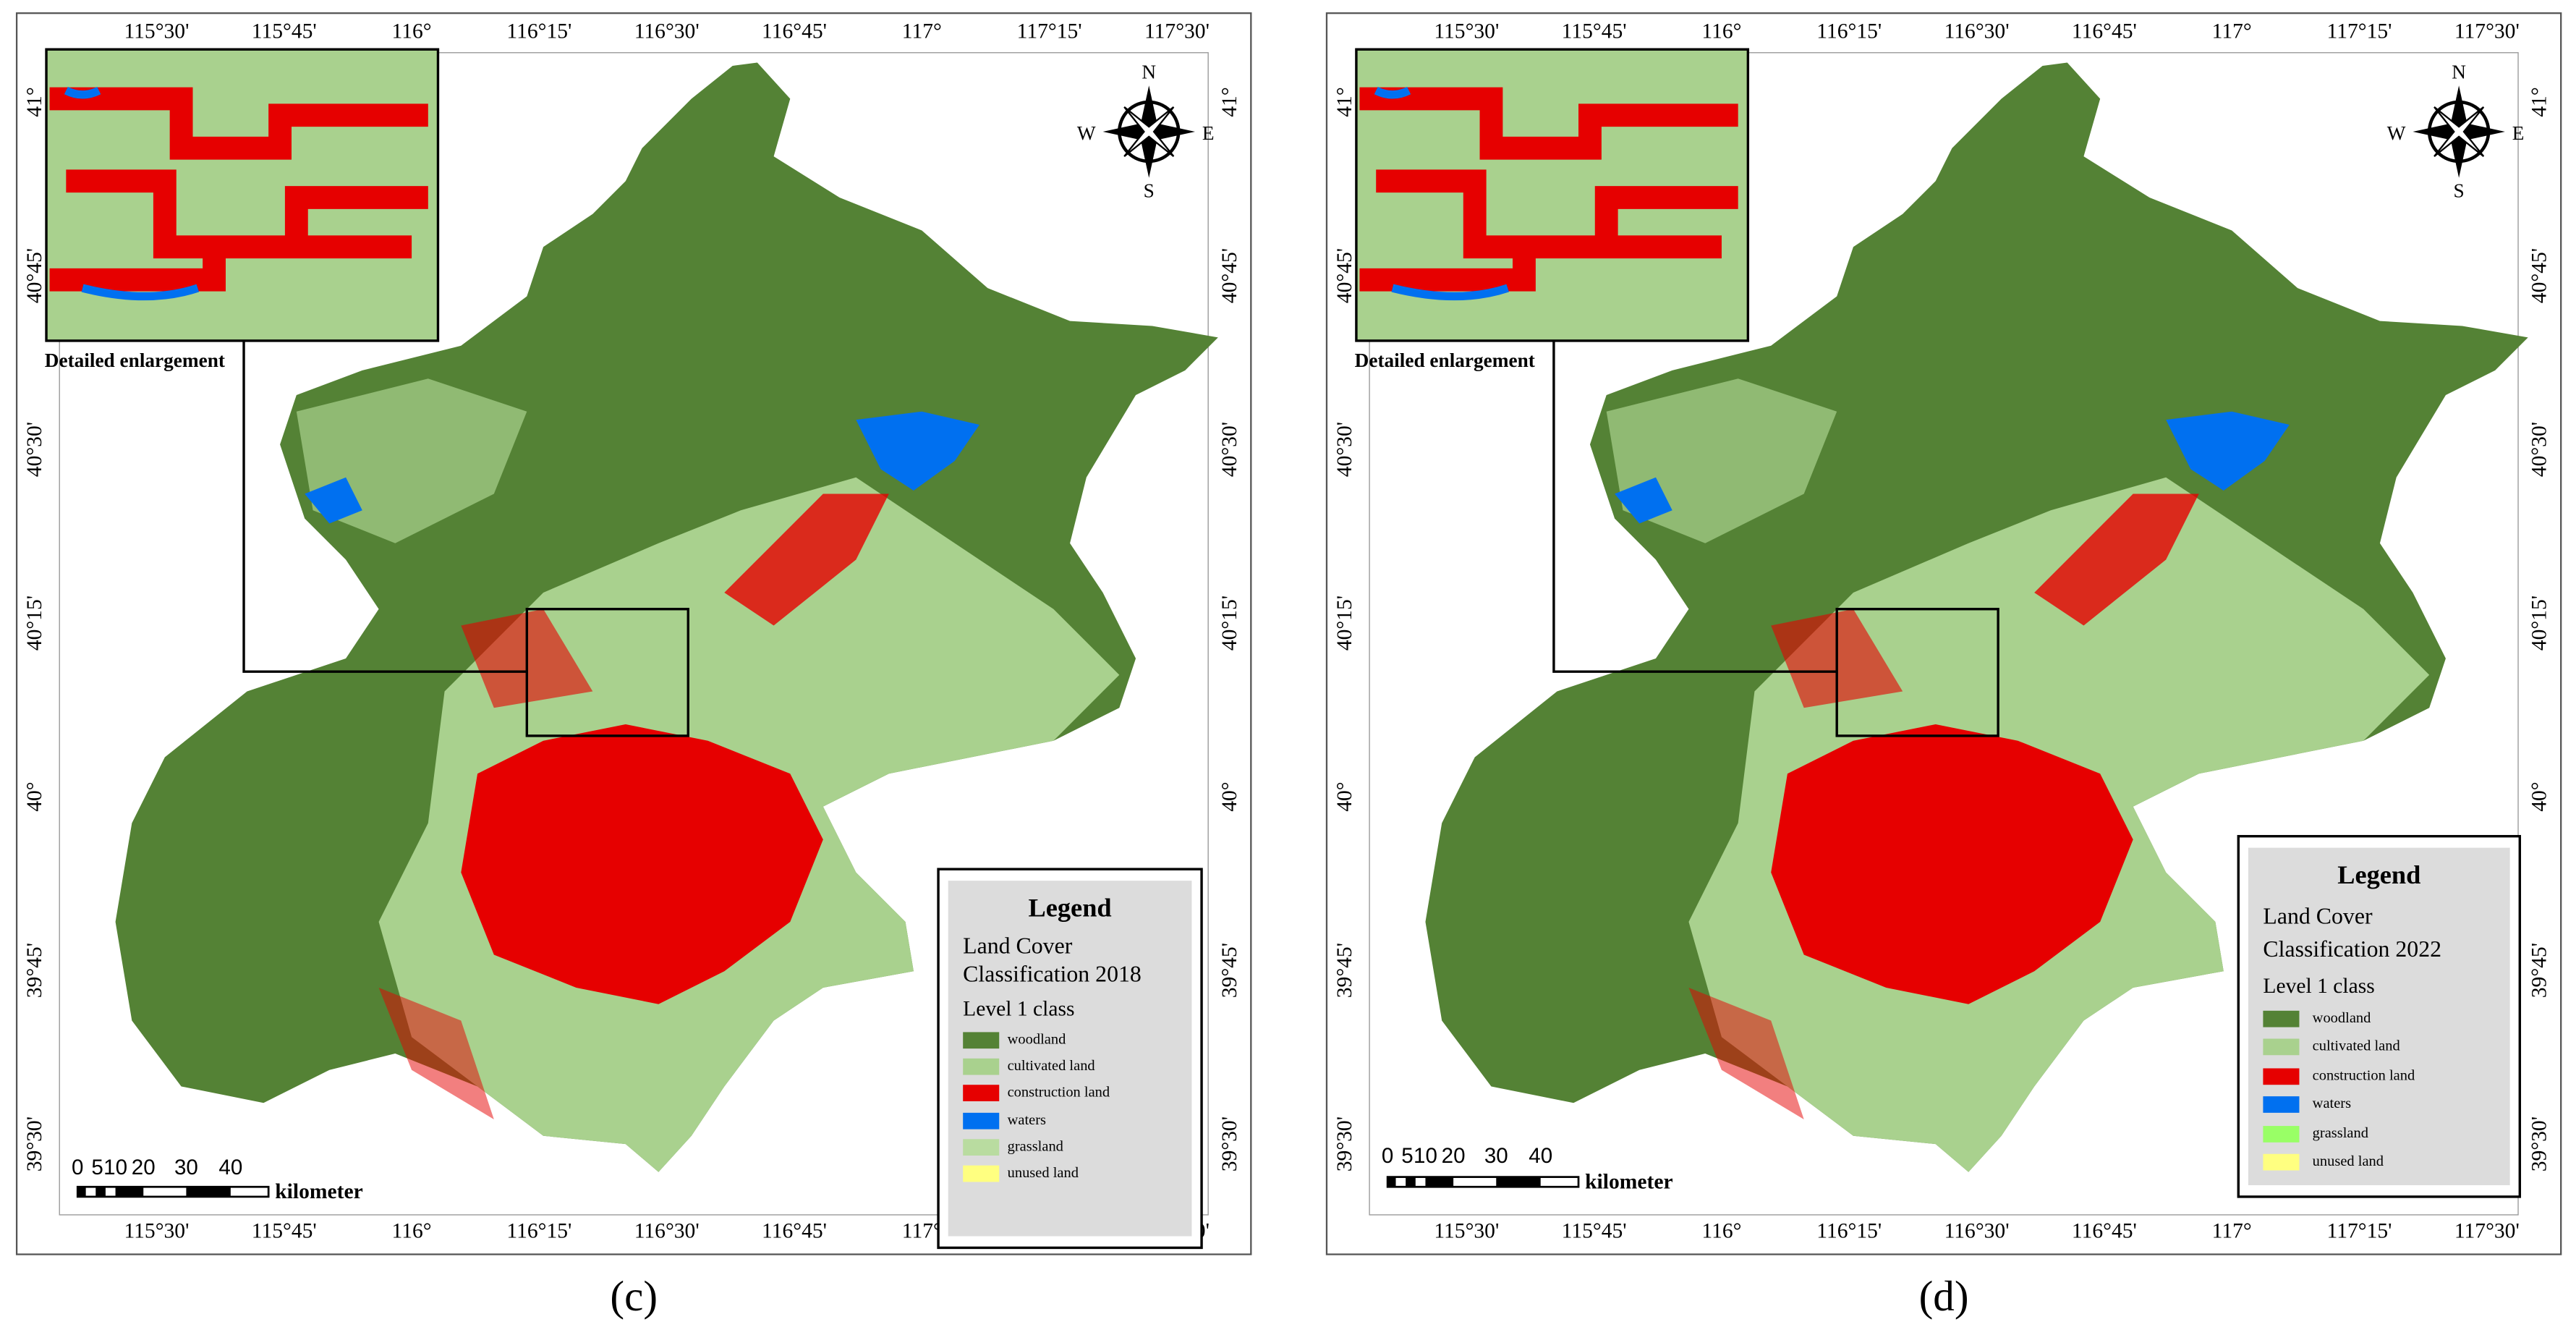 This screenshot has width=2576, height=1335. Describe the element at coordinates (1454, 1156) in the screenshot. I see `scale-tick-label: 20` at that location.